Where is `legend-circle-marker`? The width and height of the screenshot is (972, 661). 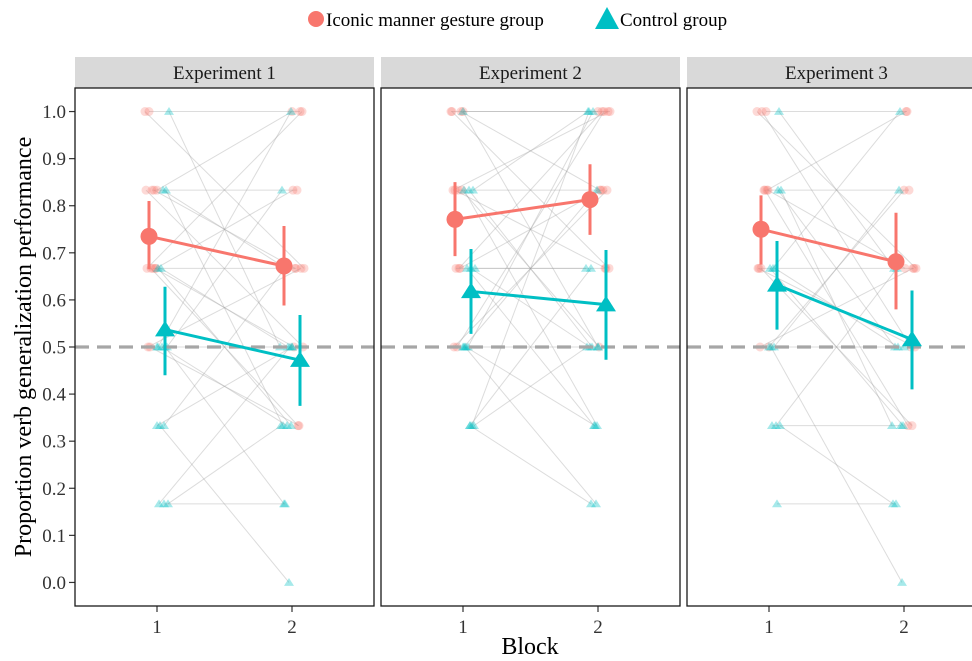
legend-circle-marker is located at coordinates (316, 19).